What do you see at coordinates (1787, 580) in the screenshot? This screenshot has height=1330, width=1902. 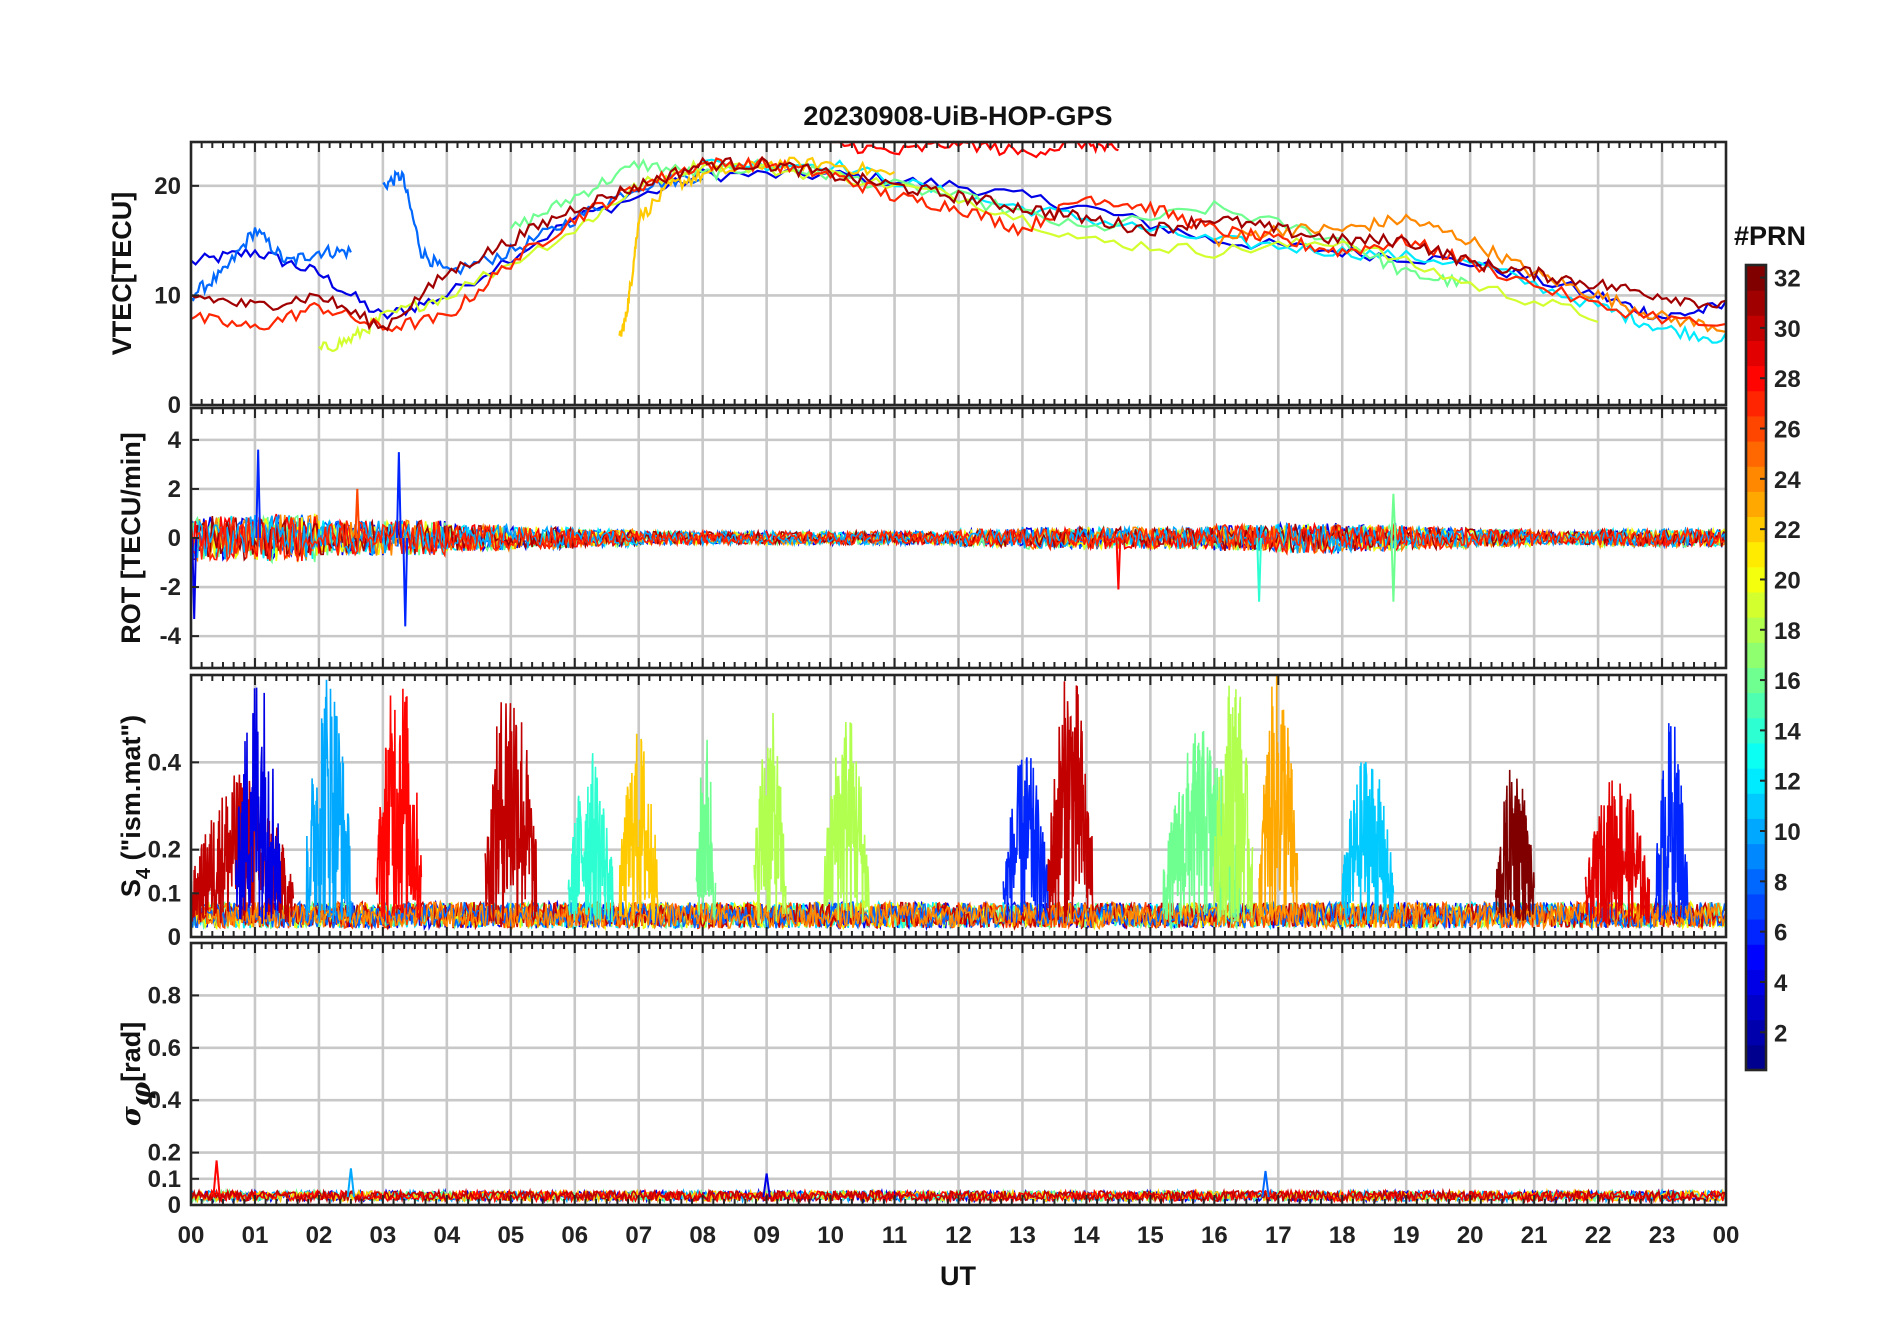 I see `colorbar-tick-label: 20` at bounding box center [1787, 580].